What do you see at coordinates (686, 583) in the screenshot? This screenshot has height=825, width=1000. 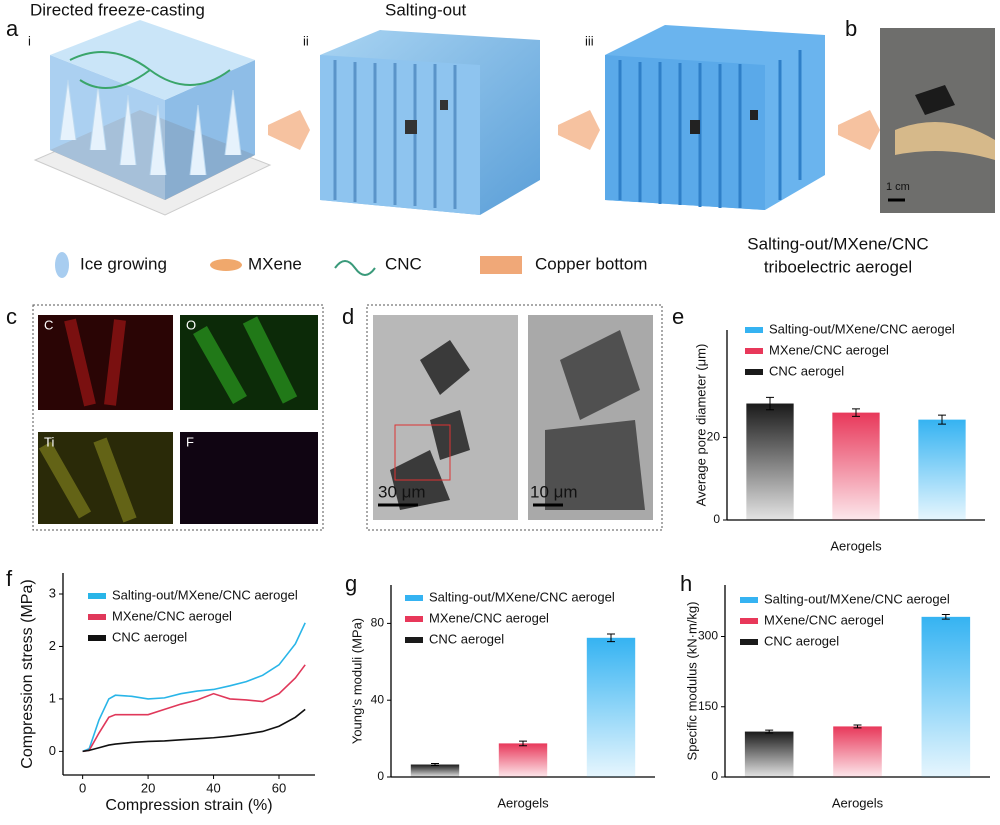 I see `panel-label: h` at bounding box center [686, 583].